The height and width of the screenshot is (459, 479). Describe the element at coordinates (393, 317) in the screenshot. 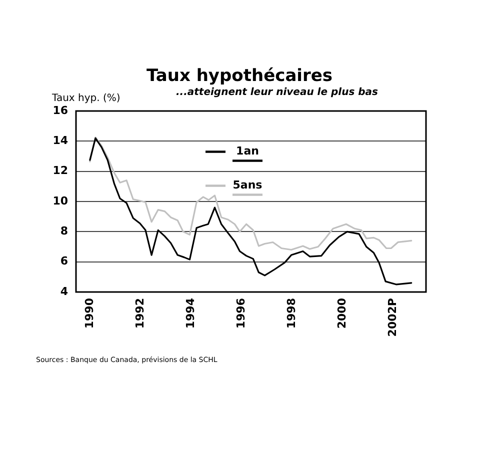

I see `x-tick-label: 2002P` at that location.